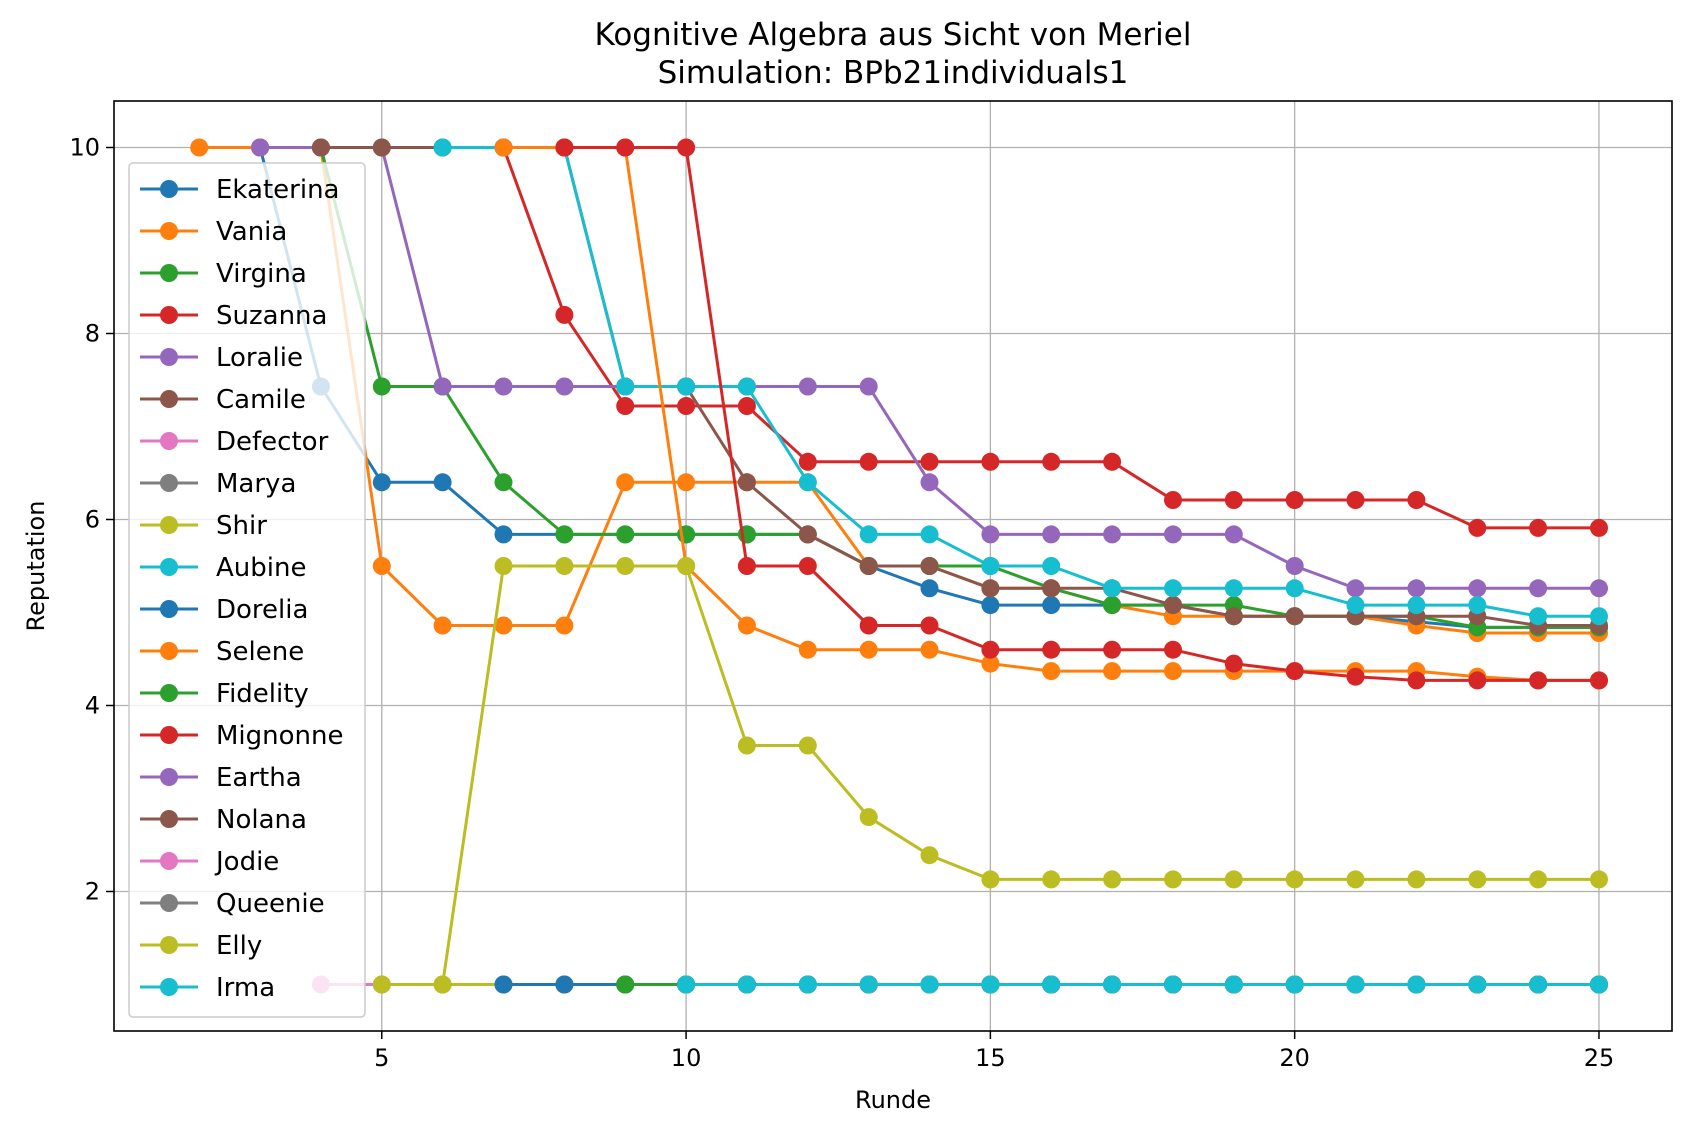 This screenshot has height=1131, width=1683. I want to click on legend-item: Suzanna, so click(233, 316).